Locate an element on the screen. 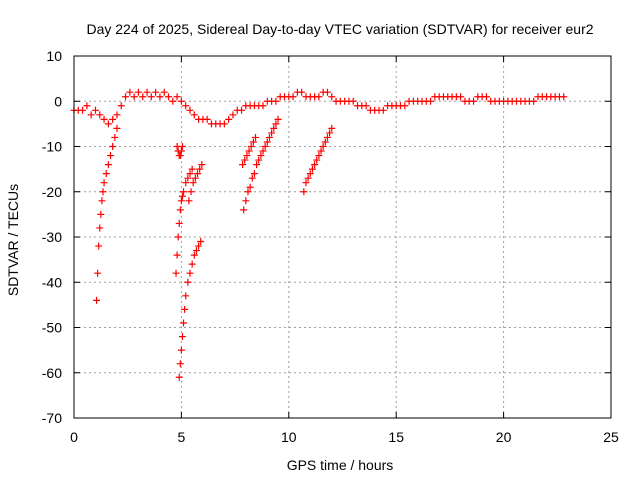 This screenshot has width=640, height=480. y-tick-label: -30 is located at coordinates (52, 237).